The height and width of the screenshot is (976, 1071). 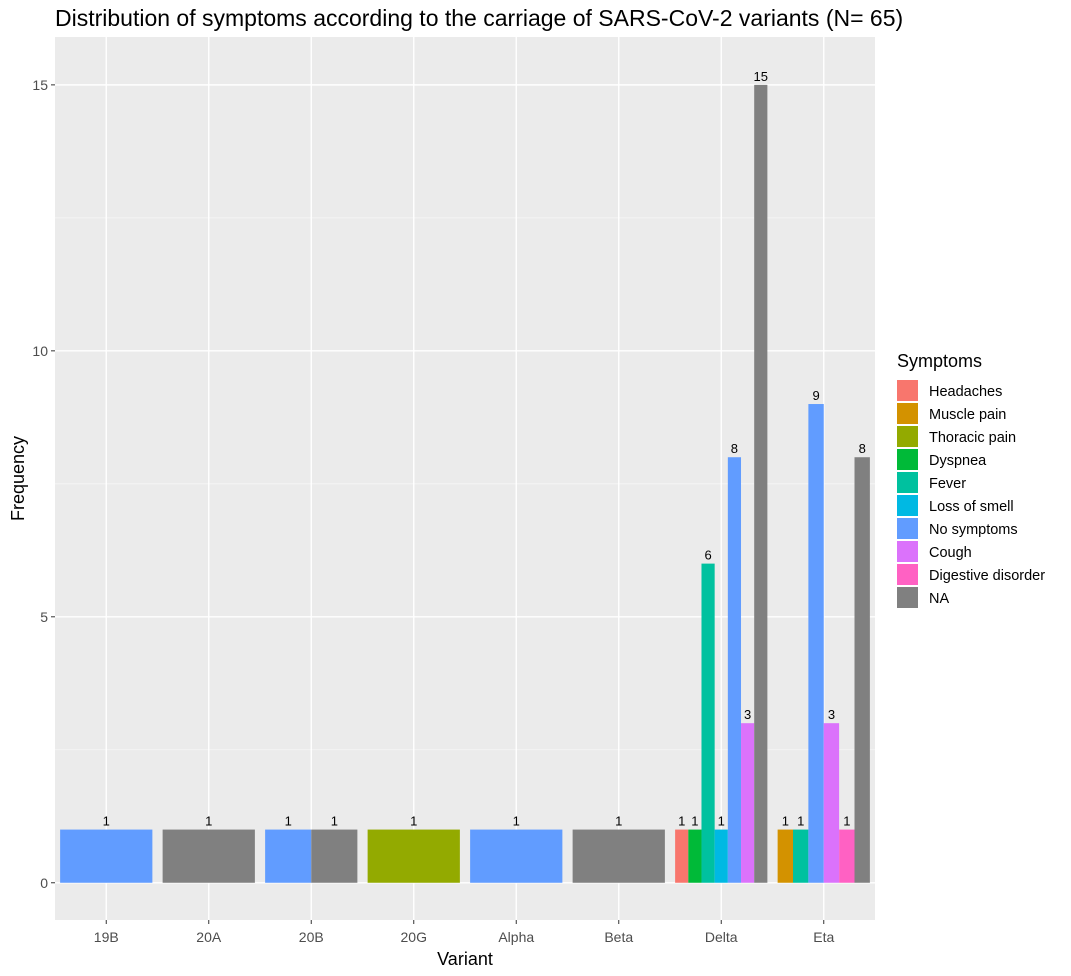 What do you see at coordinates (106, 856) in the screenshot?
I see `bar-19b-no-symptoms` at bounding box center [106, 856].